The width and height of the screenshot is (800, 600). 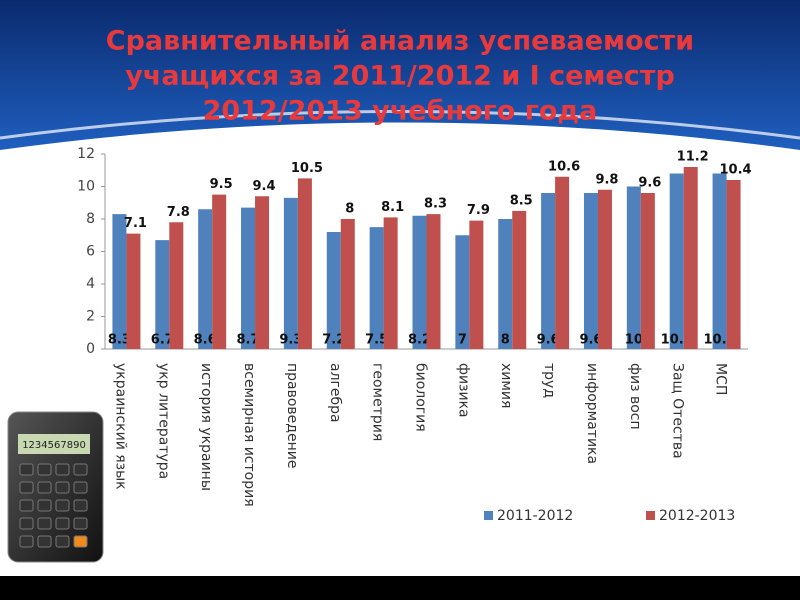 What do you see at coordinates (400, 111) in the screenshot?
I see `title-line: 2012/2013 учебного года` at bounding box center [400, 111].